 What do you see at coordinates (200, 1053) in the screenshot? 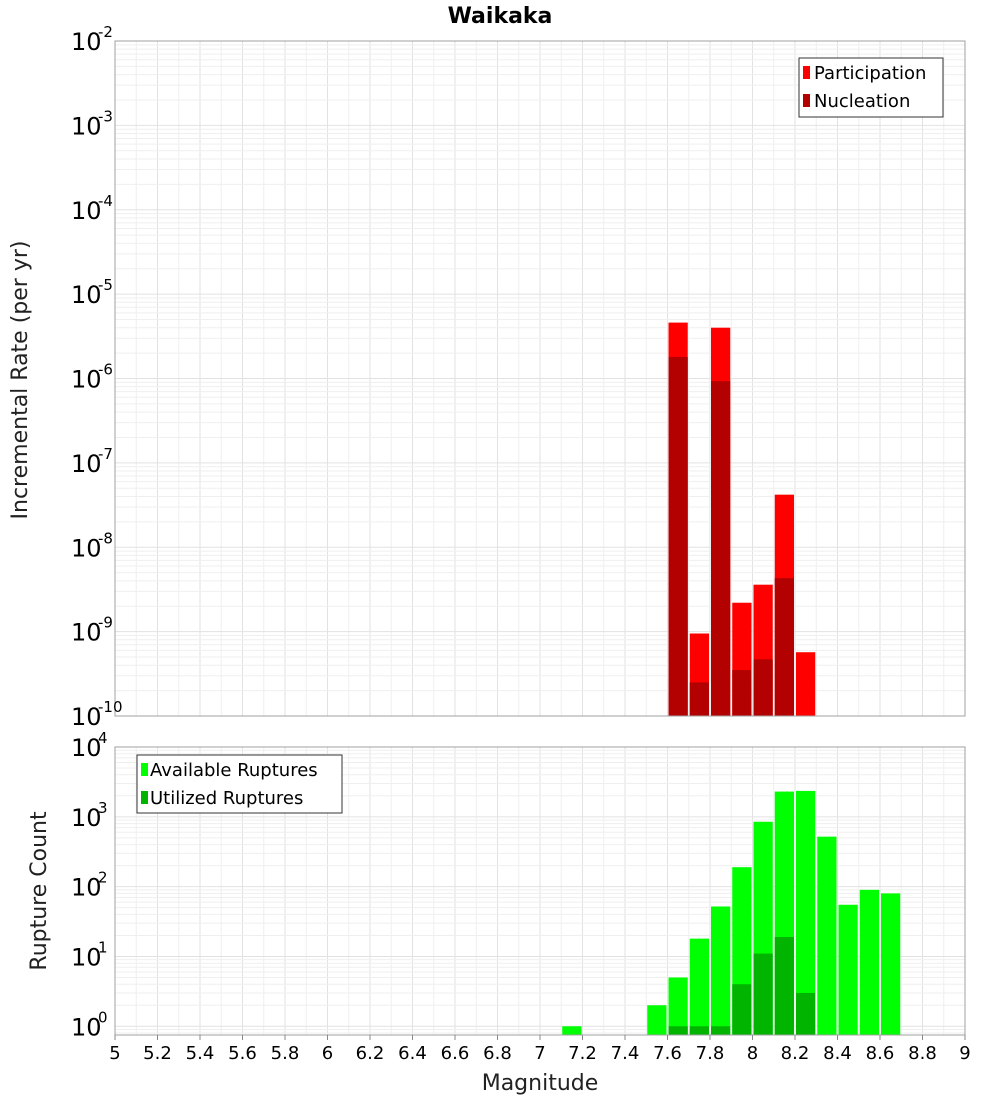
I see `x-tick-label: 5.4` at bounding box center [200, 1053].